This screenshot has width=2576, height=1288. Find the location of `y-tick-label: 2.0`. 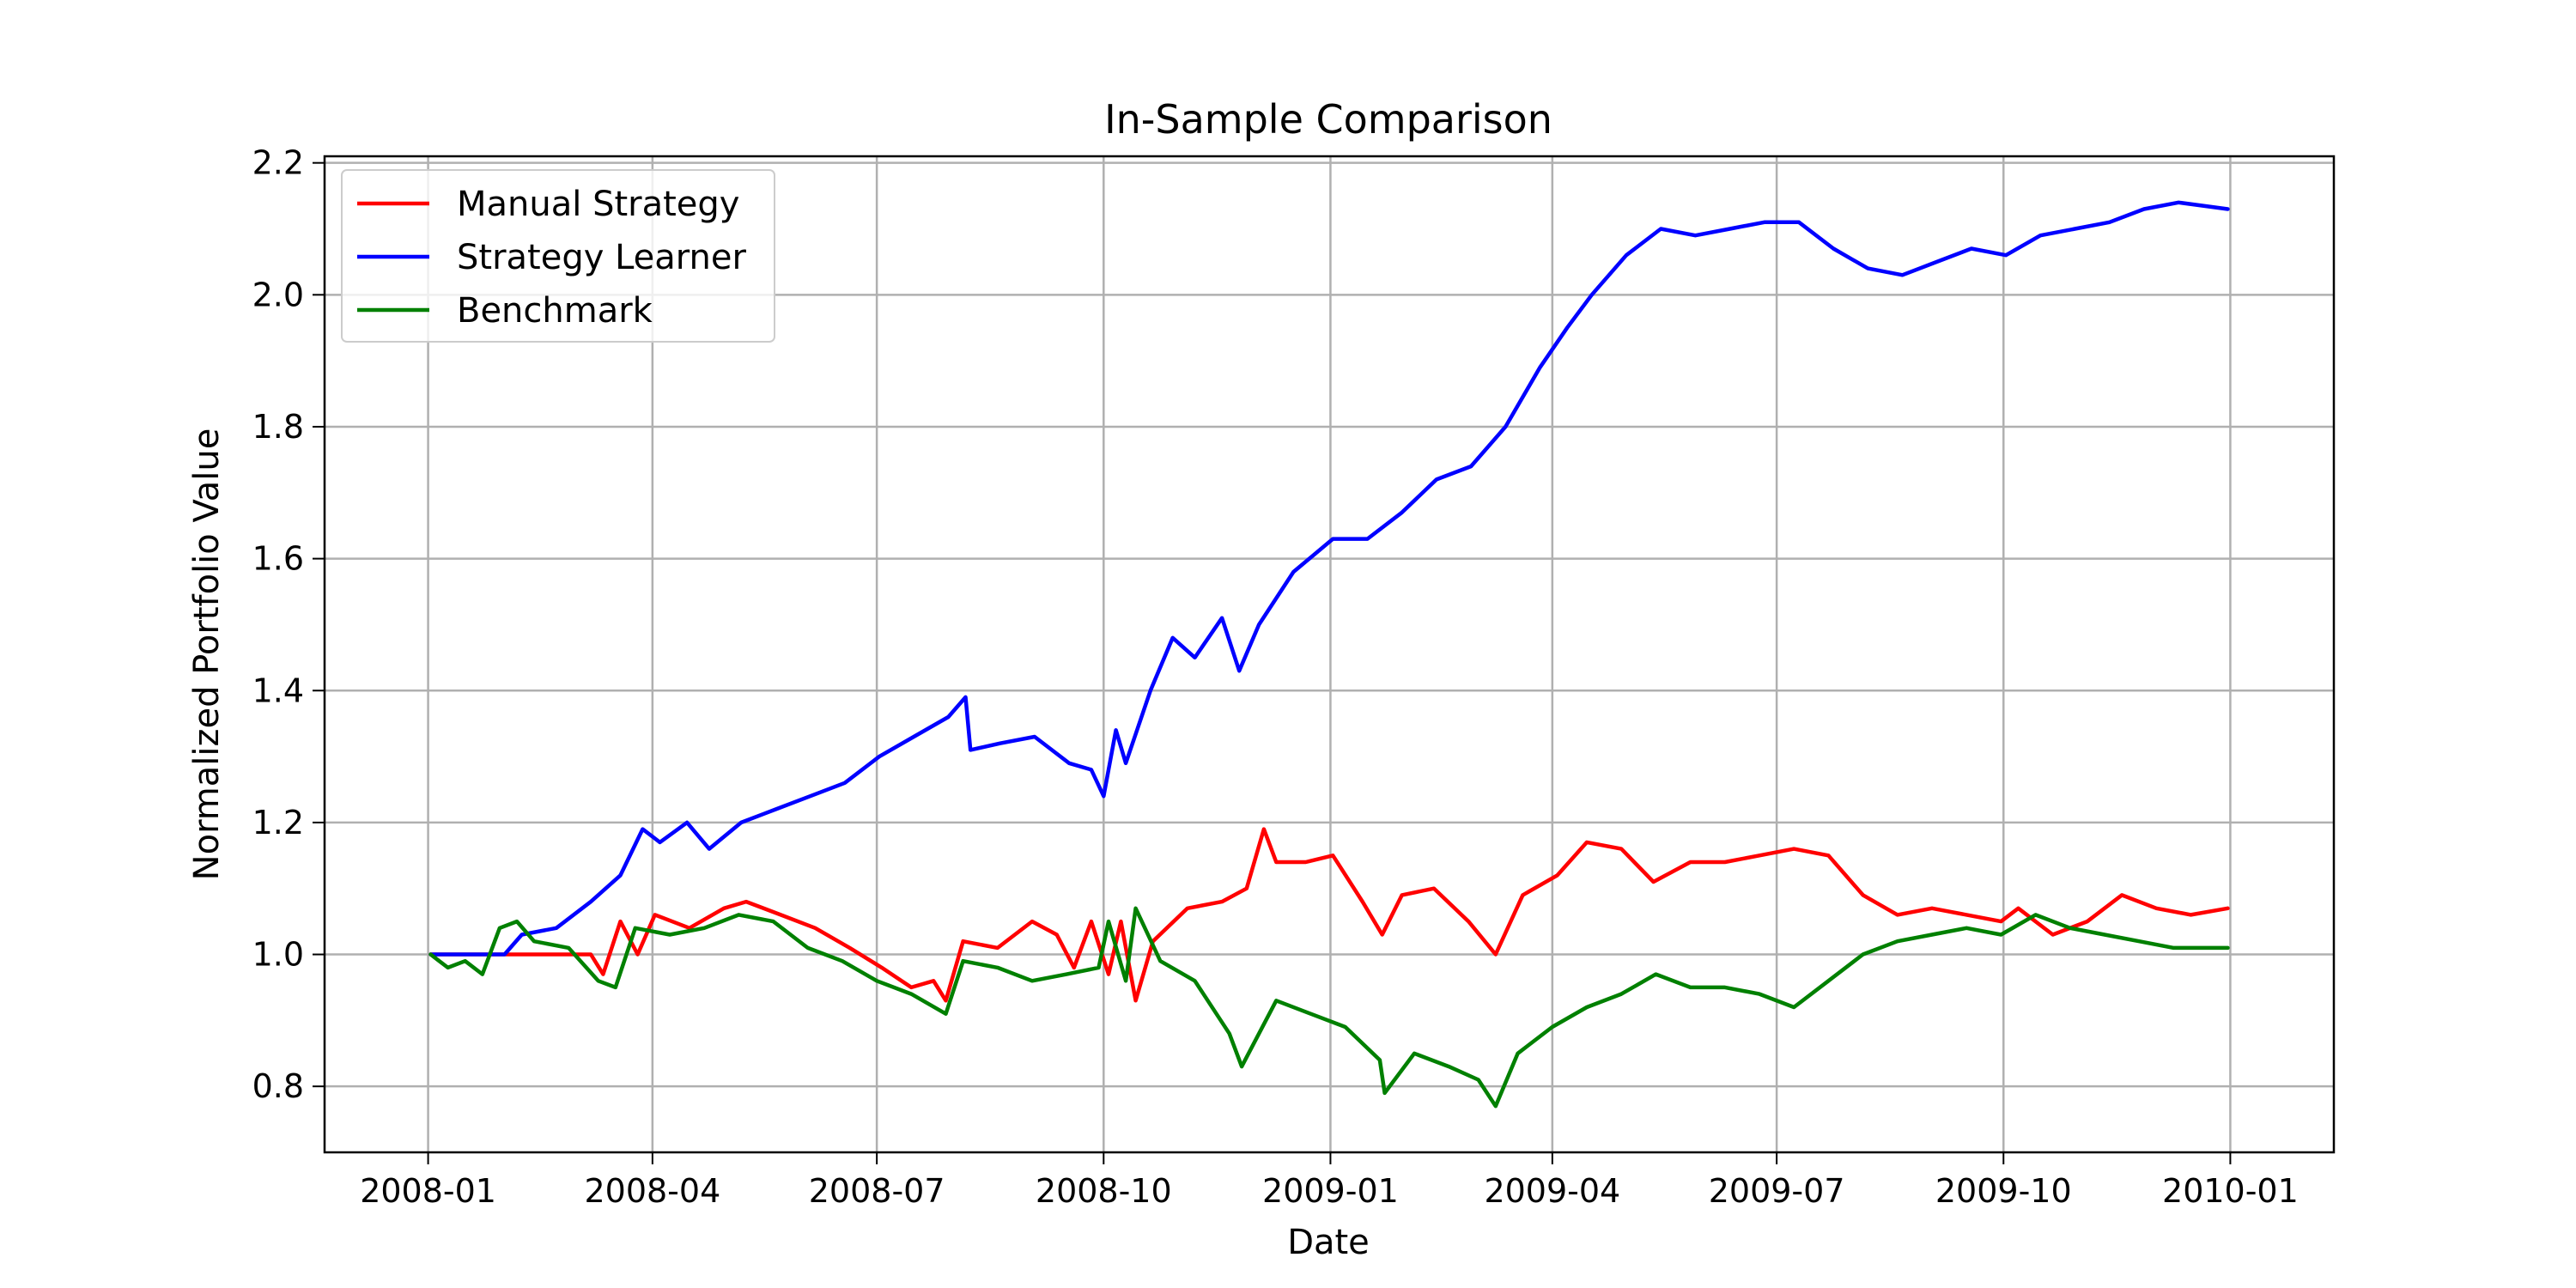

y-tick-label: 2.0 is located at coordinates (278, 294).